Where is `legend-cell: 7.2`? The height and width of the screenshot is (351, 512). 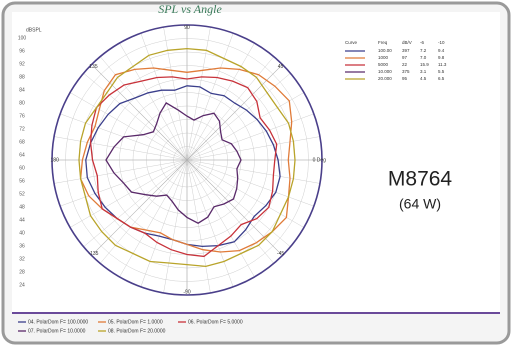
legend-cell: 7.2 is located at coordinates (423, 50).